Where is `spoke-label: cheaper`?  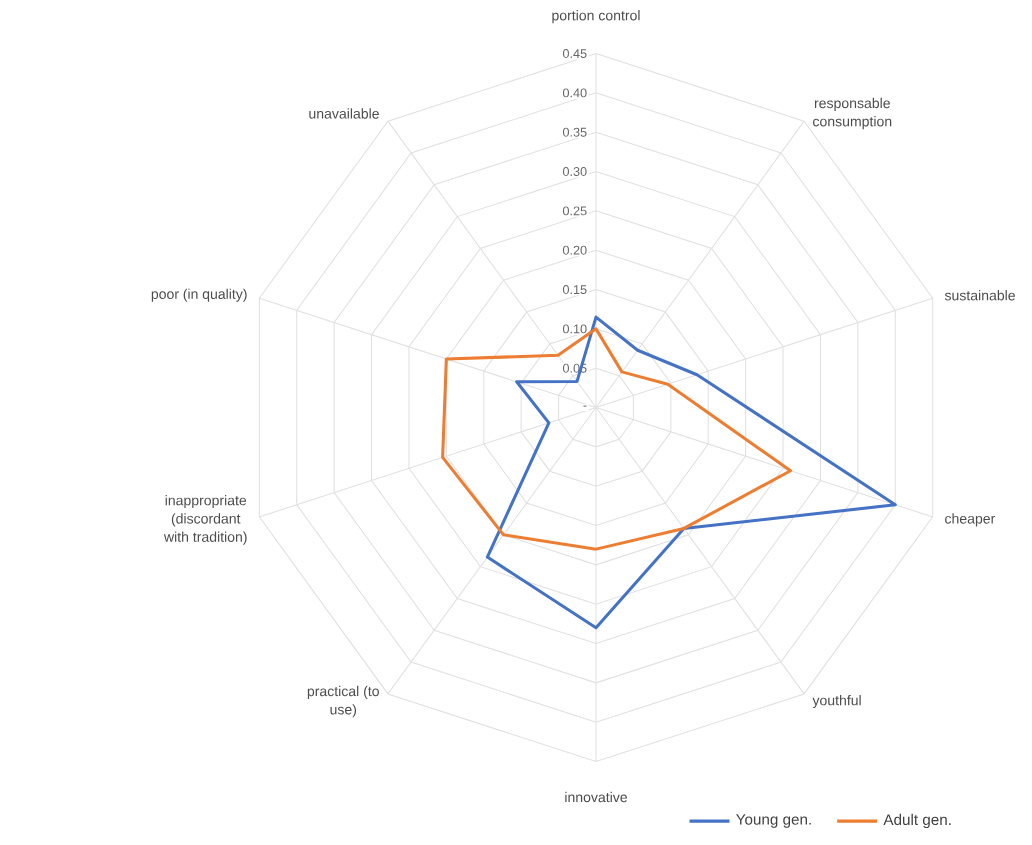
spoke-label: cheaper is located at coordinates (970, 520).